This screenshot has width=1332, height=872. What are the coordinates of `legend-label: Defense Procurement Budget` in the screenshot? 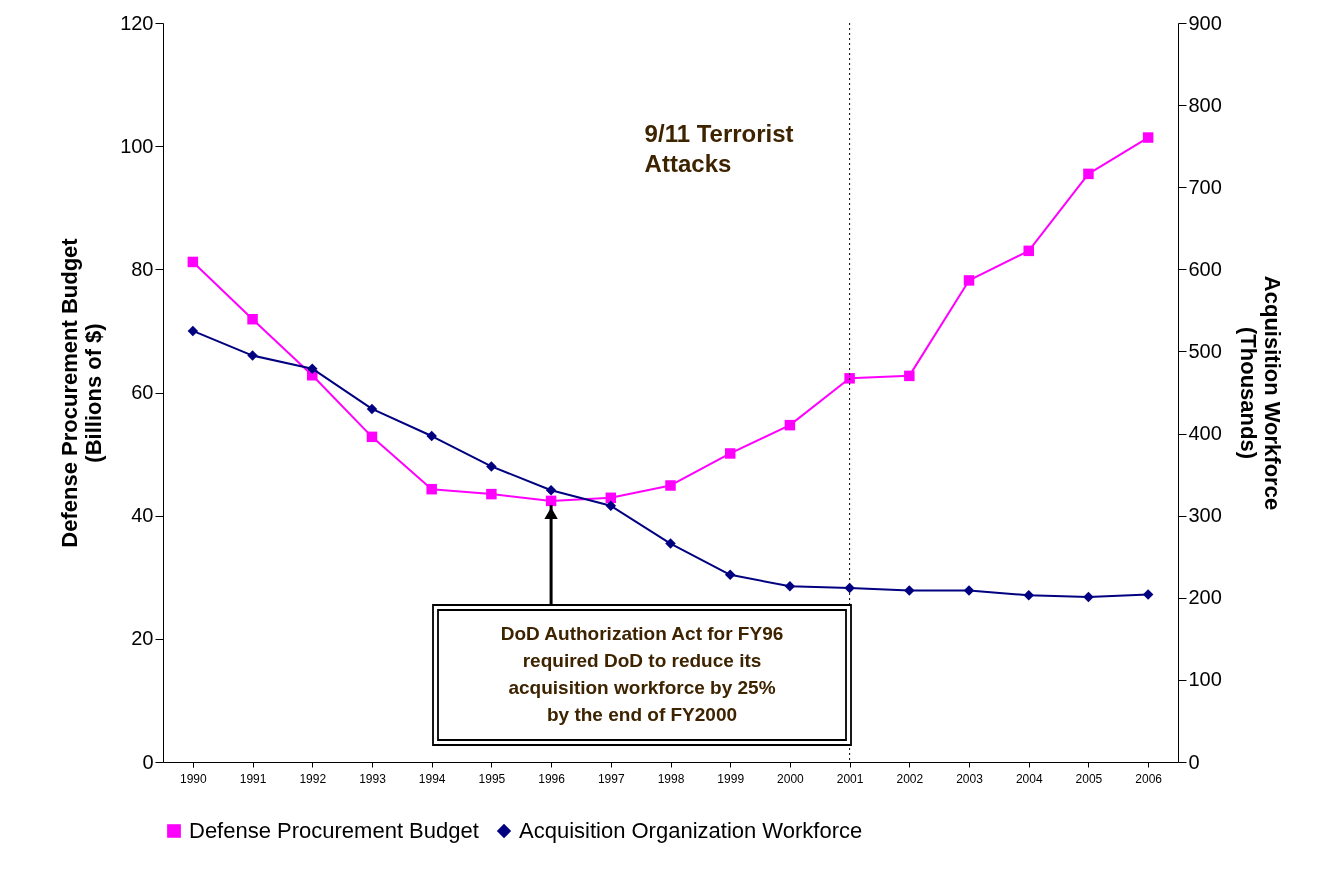 It's located at (334, 830).